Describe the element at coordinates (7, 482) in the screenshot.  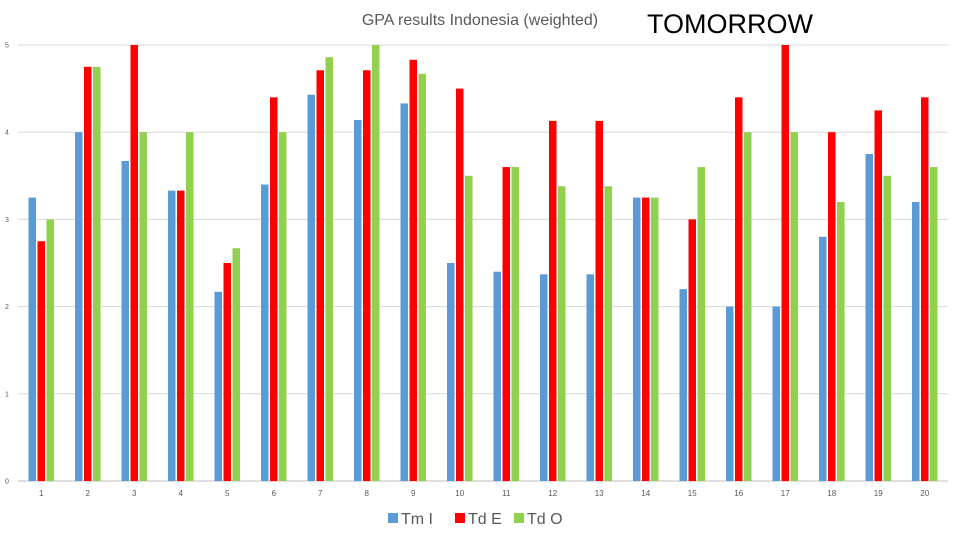
I see `y-tick-label: 0` at that location.